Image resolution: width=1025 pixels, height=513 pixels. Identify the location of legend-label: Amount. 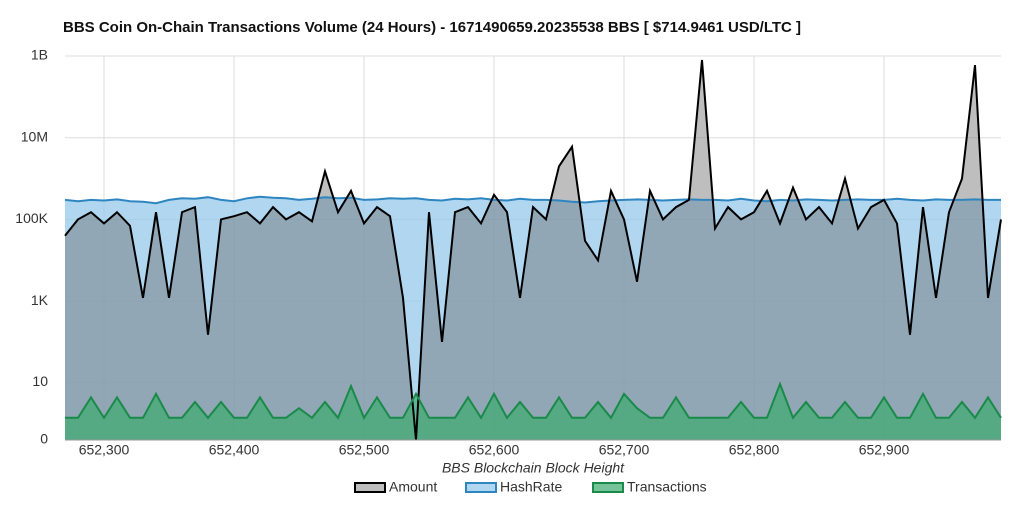
(413, 487).